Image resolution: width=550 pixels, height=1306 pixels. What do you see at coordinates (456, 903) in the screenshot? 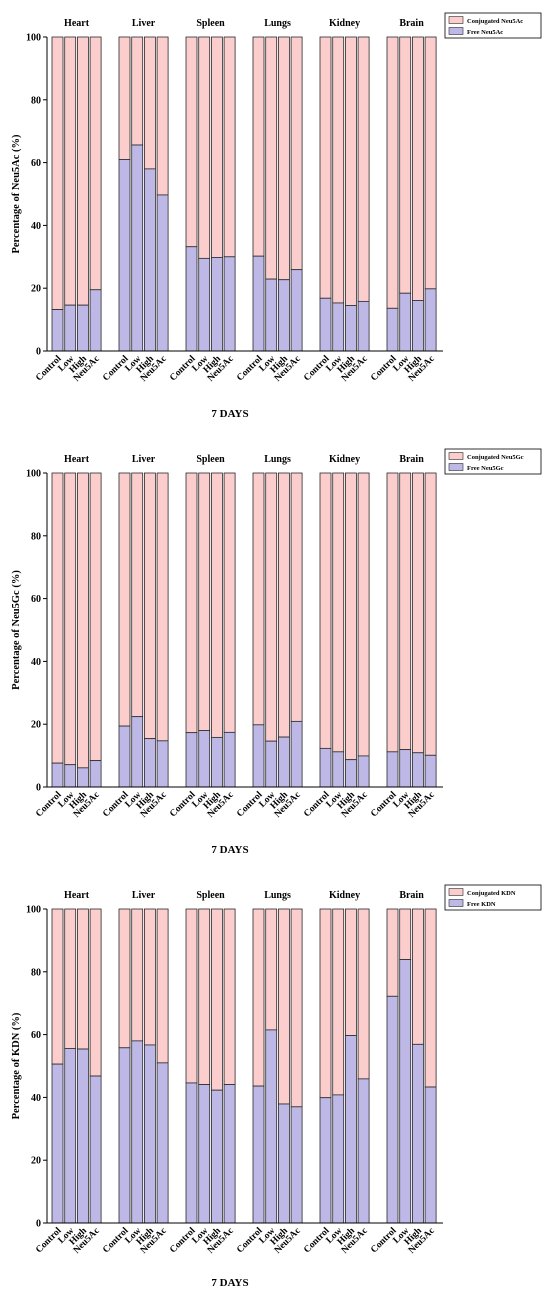
I see `legend-swatch-free` at bounding box center [456, 903].